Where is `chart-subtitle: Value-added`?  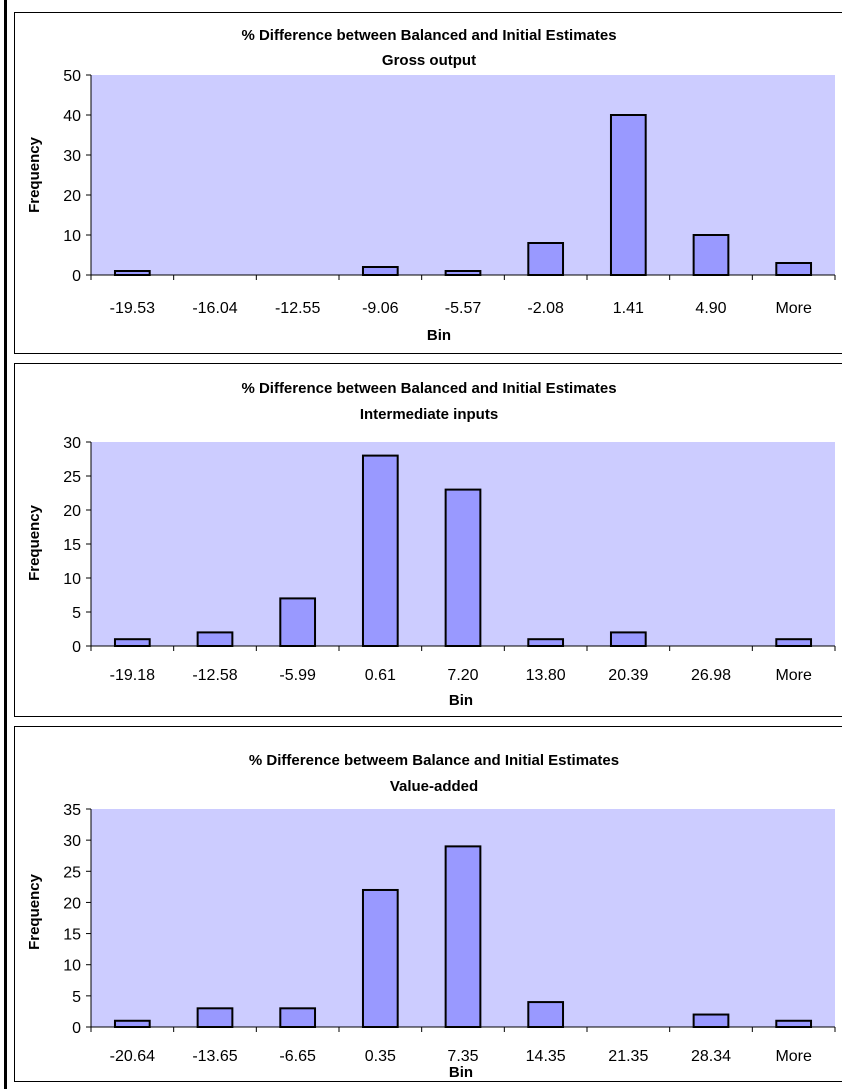
chart-subtitle: Value-added is located at coordinates (434, 786).